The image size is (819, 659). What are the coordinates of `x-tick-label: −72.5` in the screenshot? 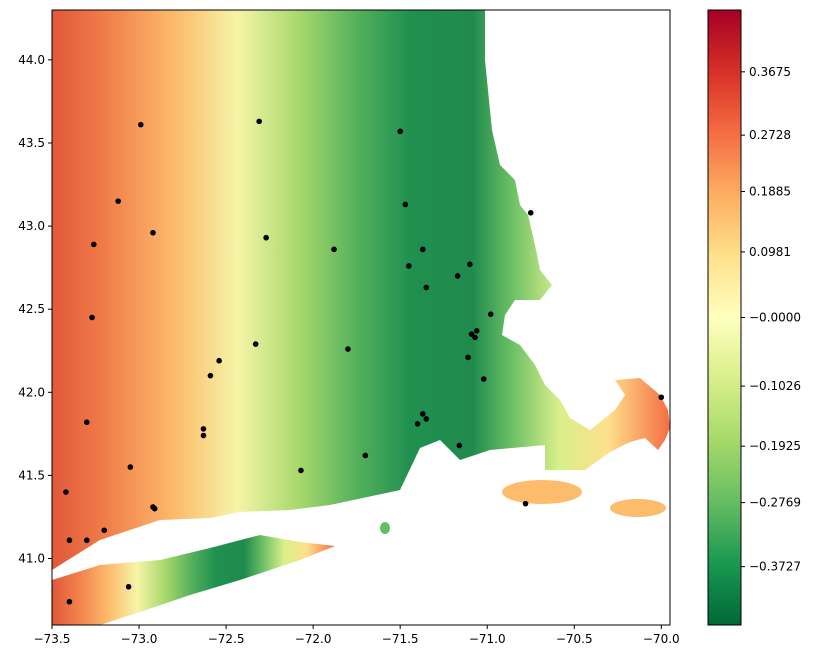 It's located at (226, 639).